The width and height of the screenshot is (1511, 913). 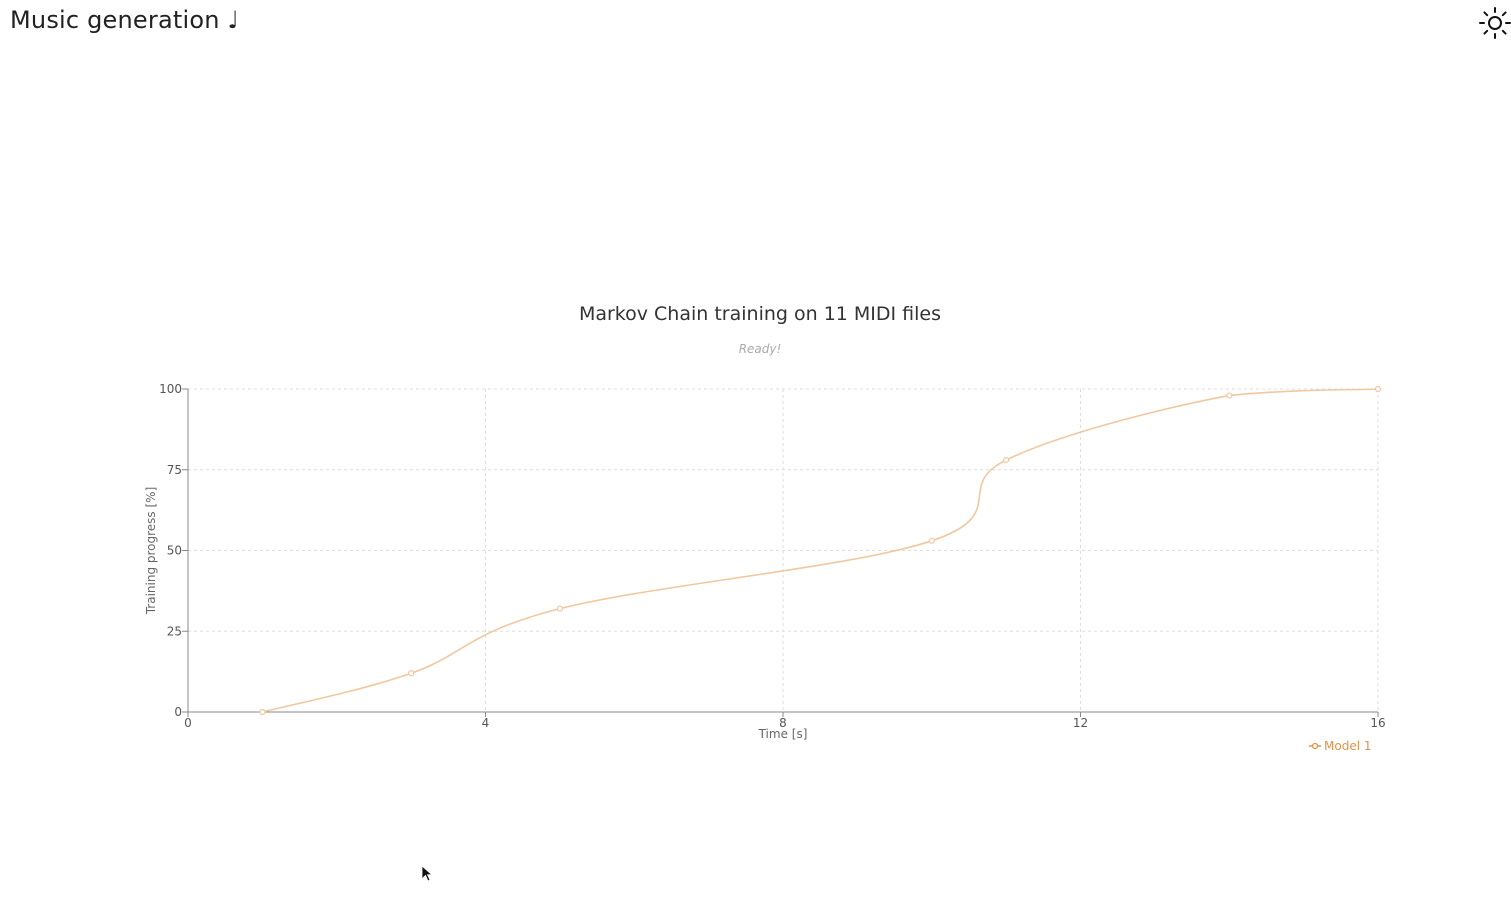 What do you see at coordinates (151, 551) in the screenshot?
I see `y-axis-label: Training progress [%]` at bounding box center [151, 551].